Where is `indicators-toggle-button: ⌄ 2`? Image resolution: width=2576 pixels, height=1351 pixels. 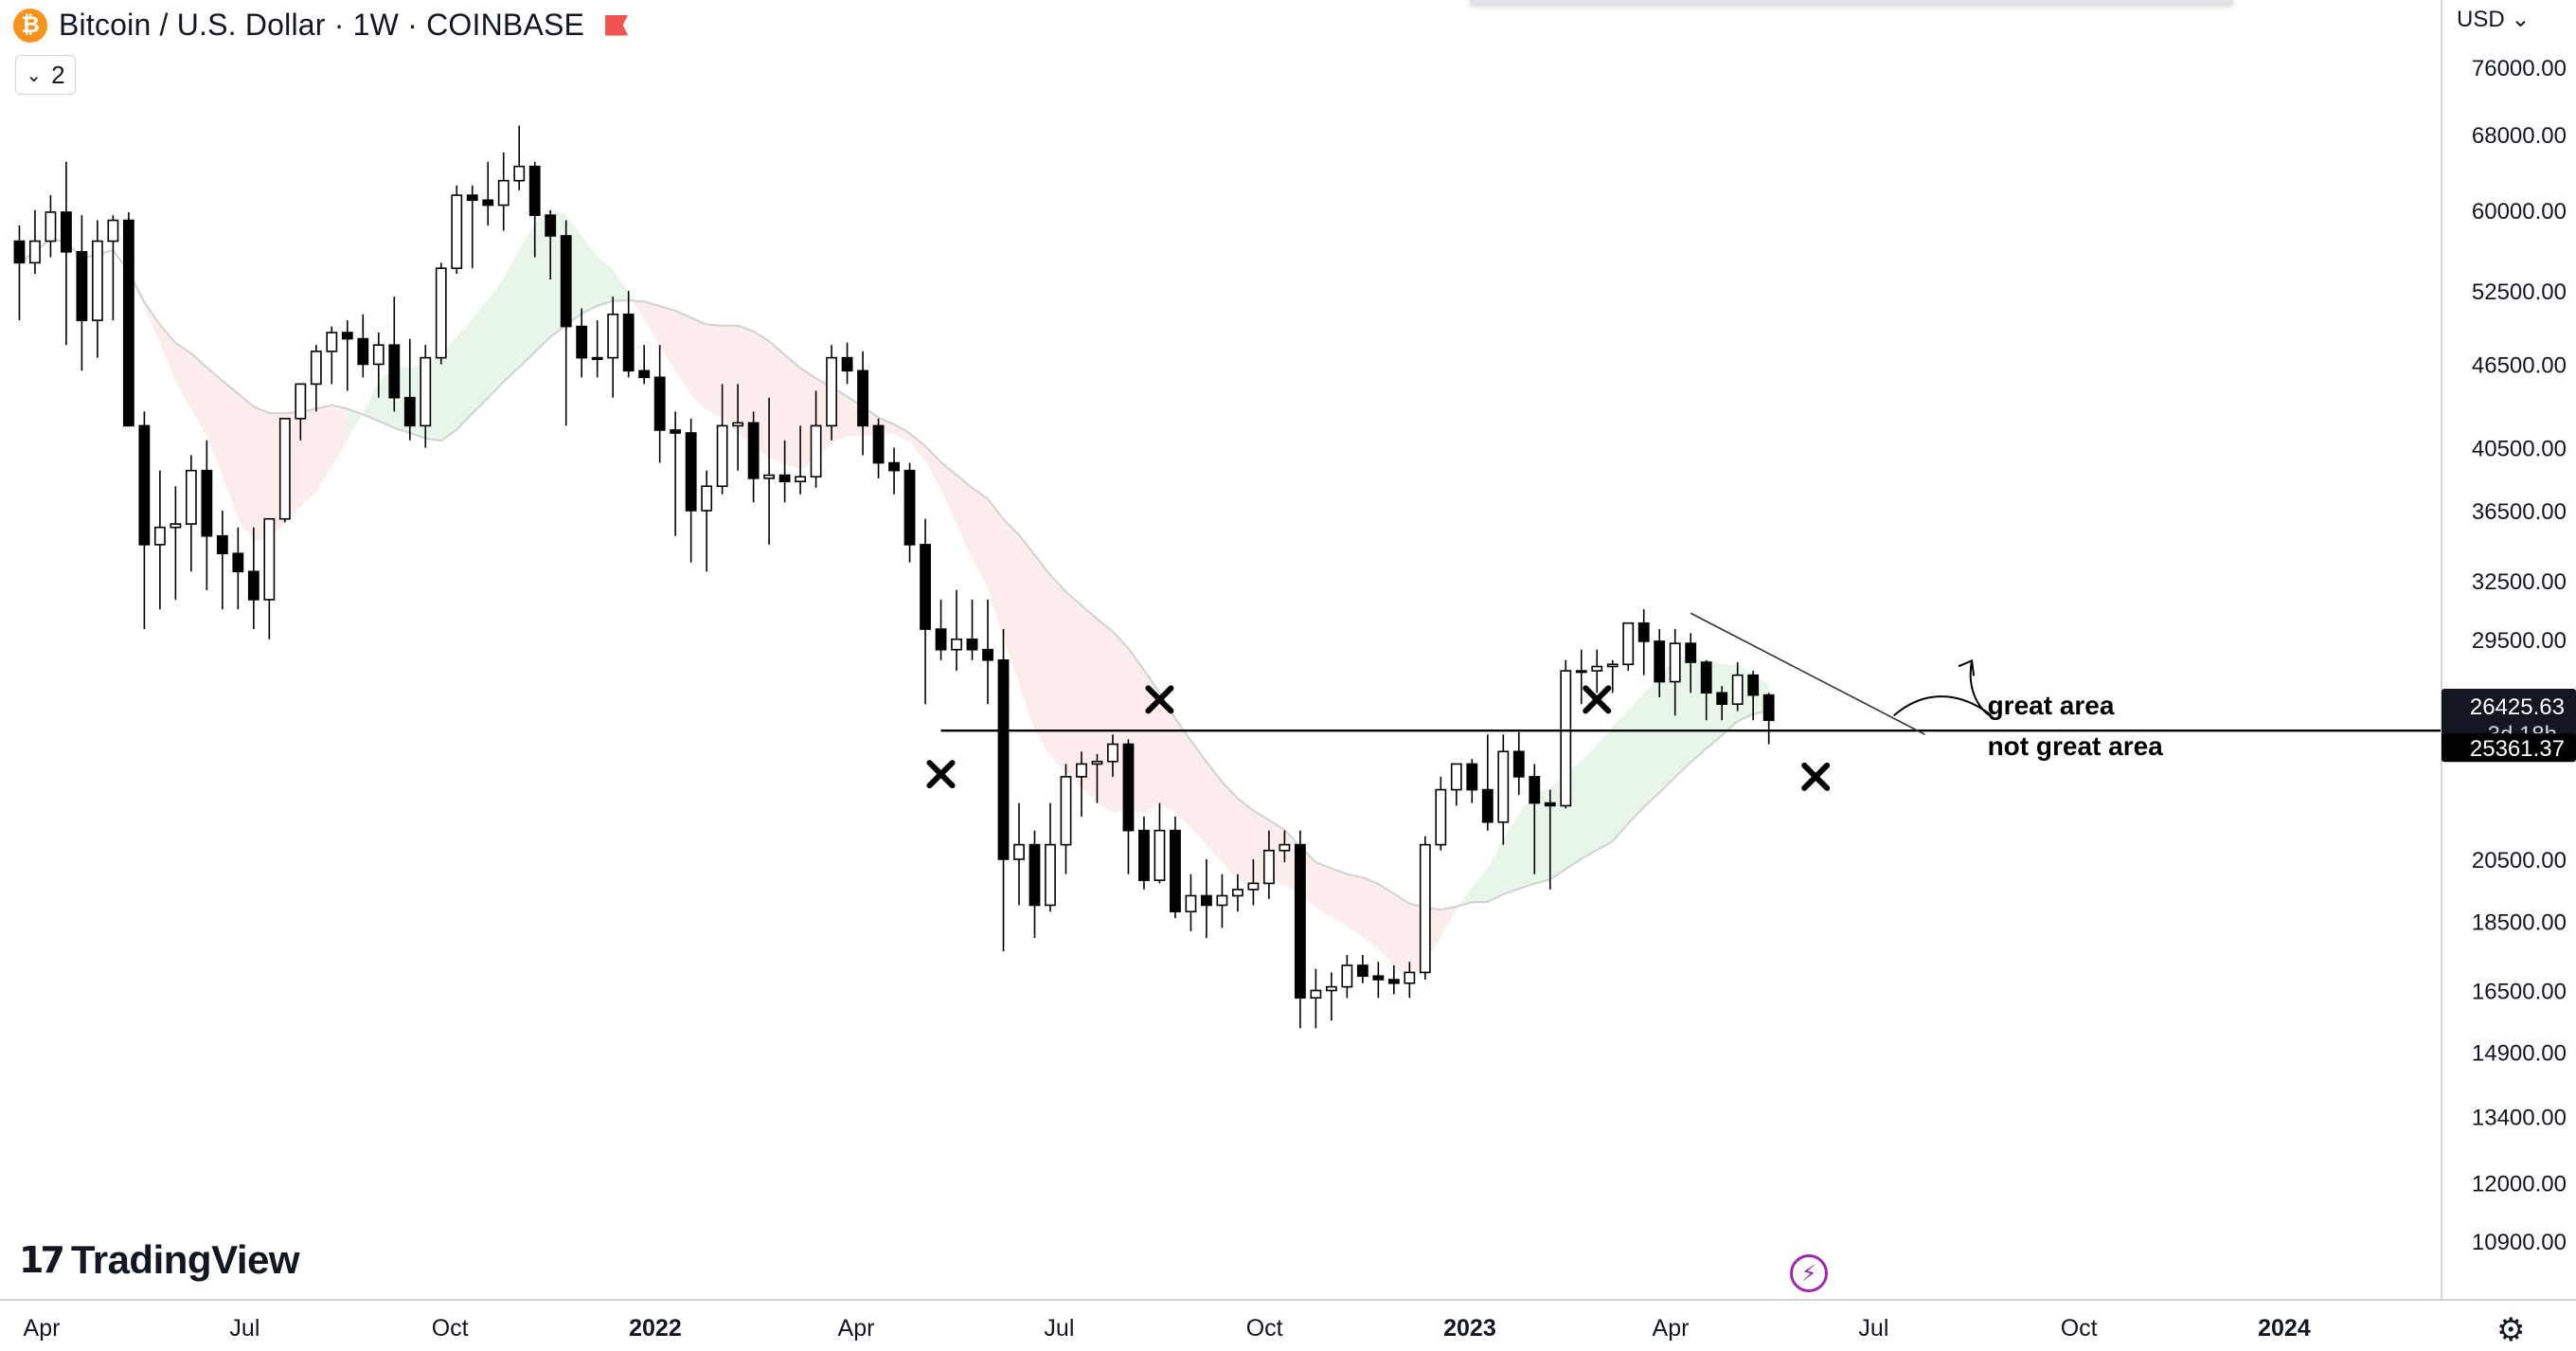 indicators-toggle-button: ⌄ 2 is located at coordinates (45, 75).